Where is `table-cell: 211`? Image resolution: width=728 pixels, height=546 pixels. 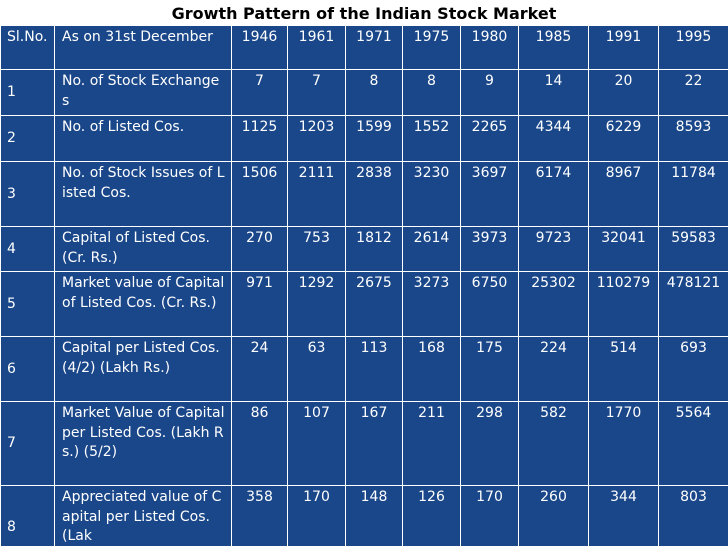
table-cell: 211 is located at coordinates (431, 443).